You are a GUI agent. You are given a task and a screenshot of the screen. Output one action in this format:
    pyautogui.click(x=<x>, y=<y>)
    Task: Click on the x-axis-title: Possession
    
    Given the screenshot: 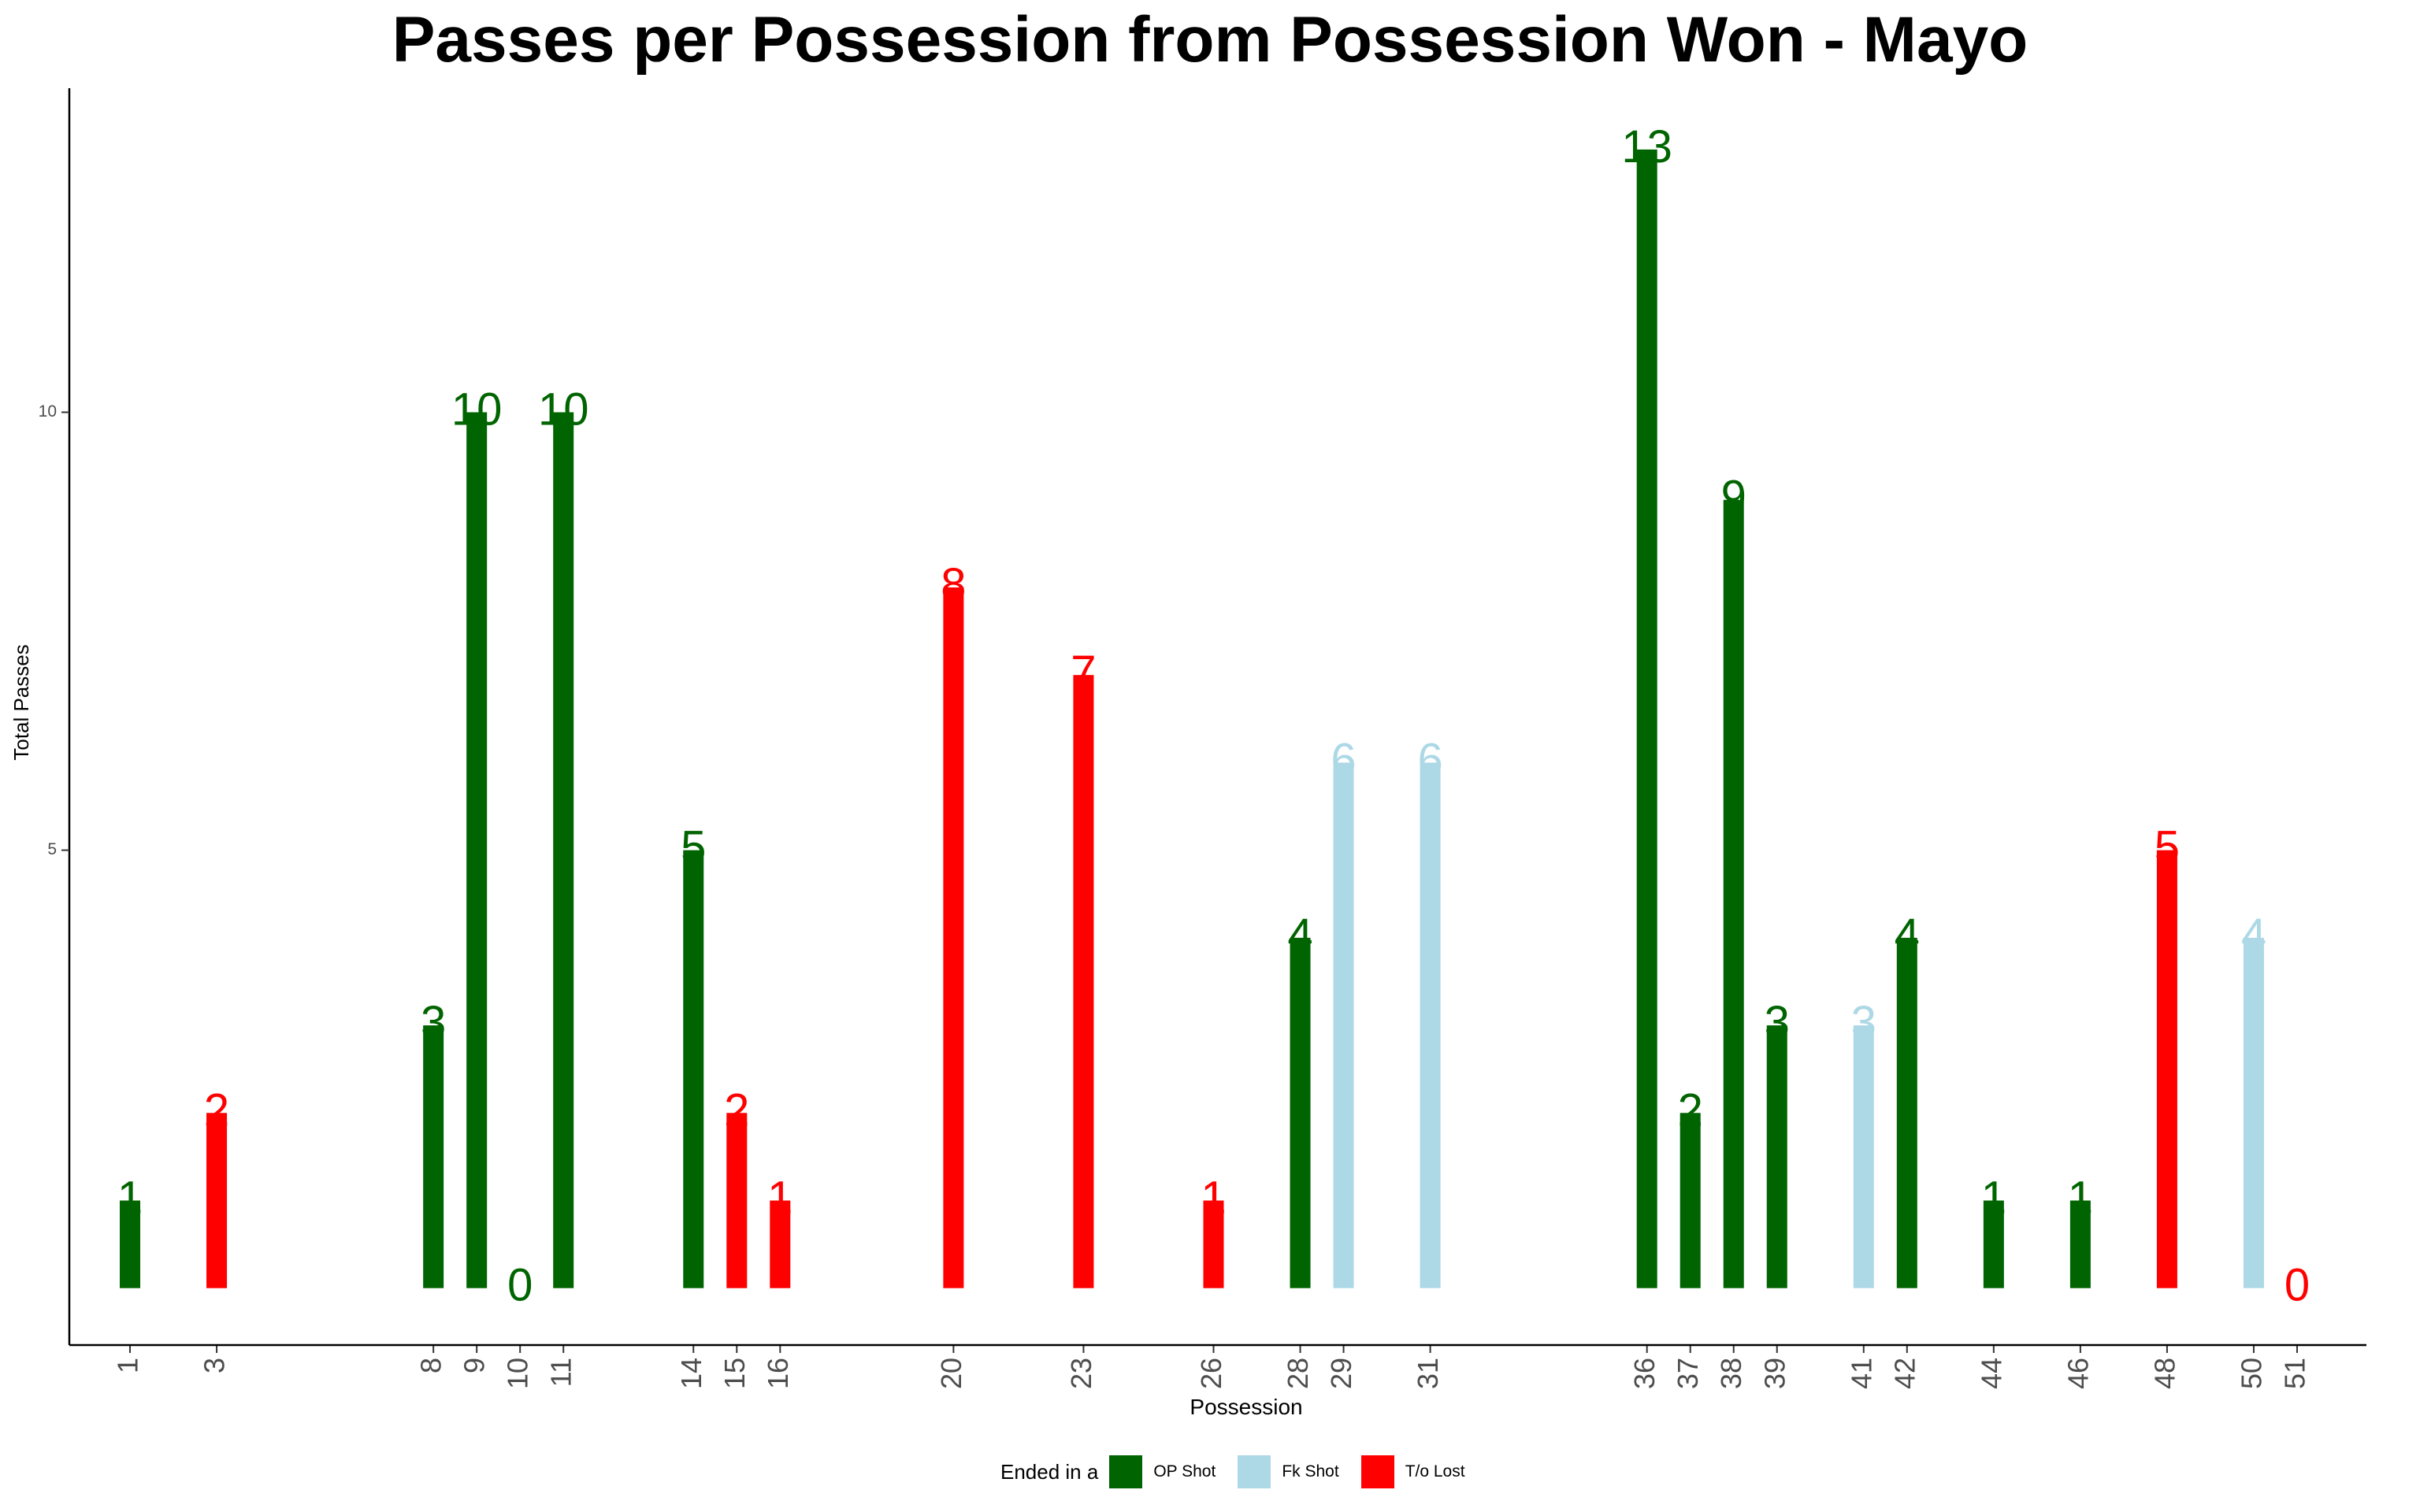 What is the action you would take?
    pyautogui.click(x=1246, y=1407)
    